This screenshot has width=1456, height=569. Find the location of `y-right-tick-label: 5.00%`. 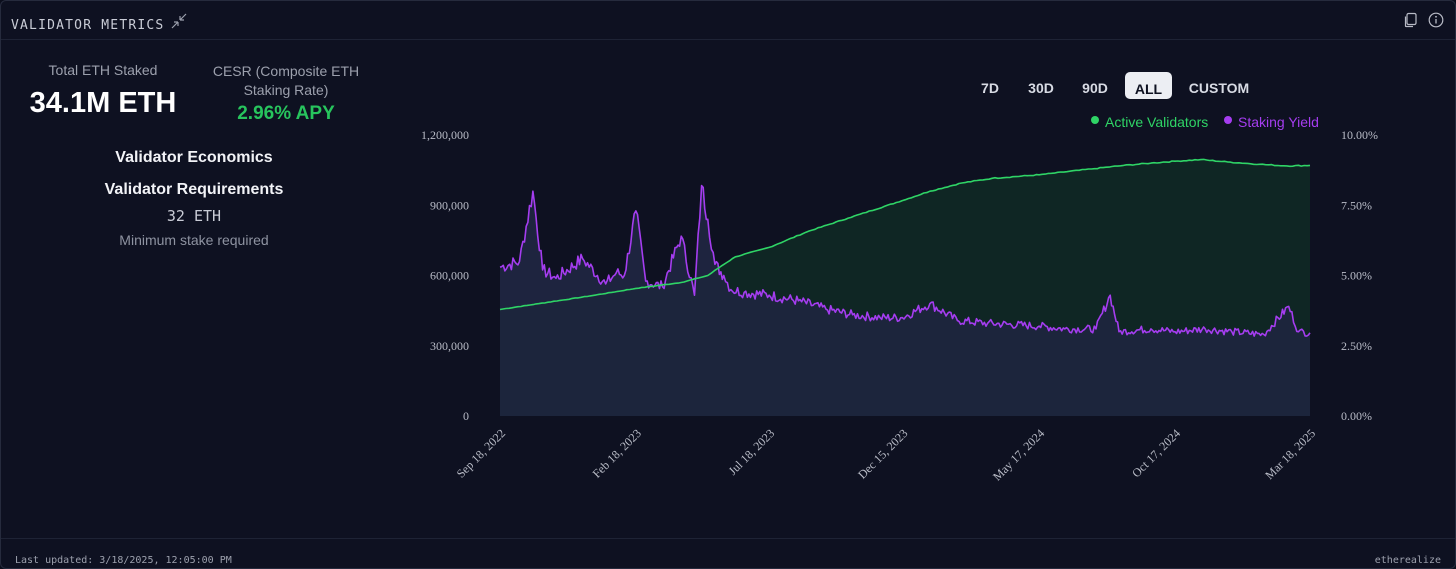

y-right-tick-label: 5.00% is located at coordinates (1356, 276).